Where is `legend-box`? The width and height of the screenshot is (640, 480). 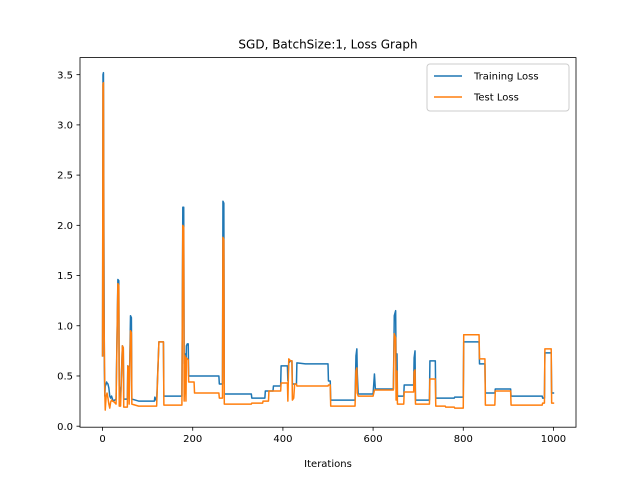 legend-box is located at coordinates (498, 87).